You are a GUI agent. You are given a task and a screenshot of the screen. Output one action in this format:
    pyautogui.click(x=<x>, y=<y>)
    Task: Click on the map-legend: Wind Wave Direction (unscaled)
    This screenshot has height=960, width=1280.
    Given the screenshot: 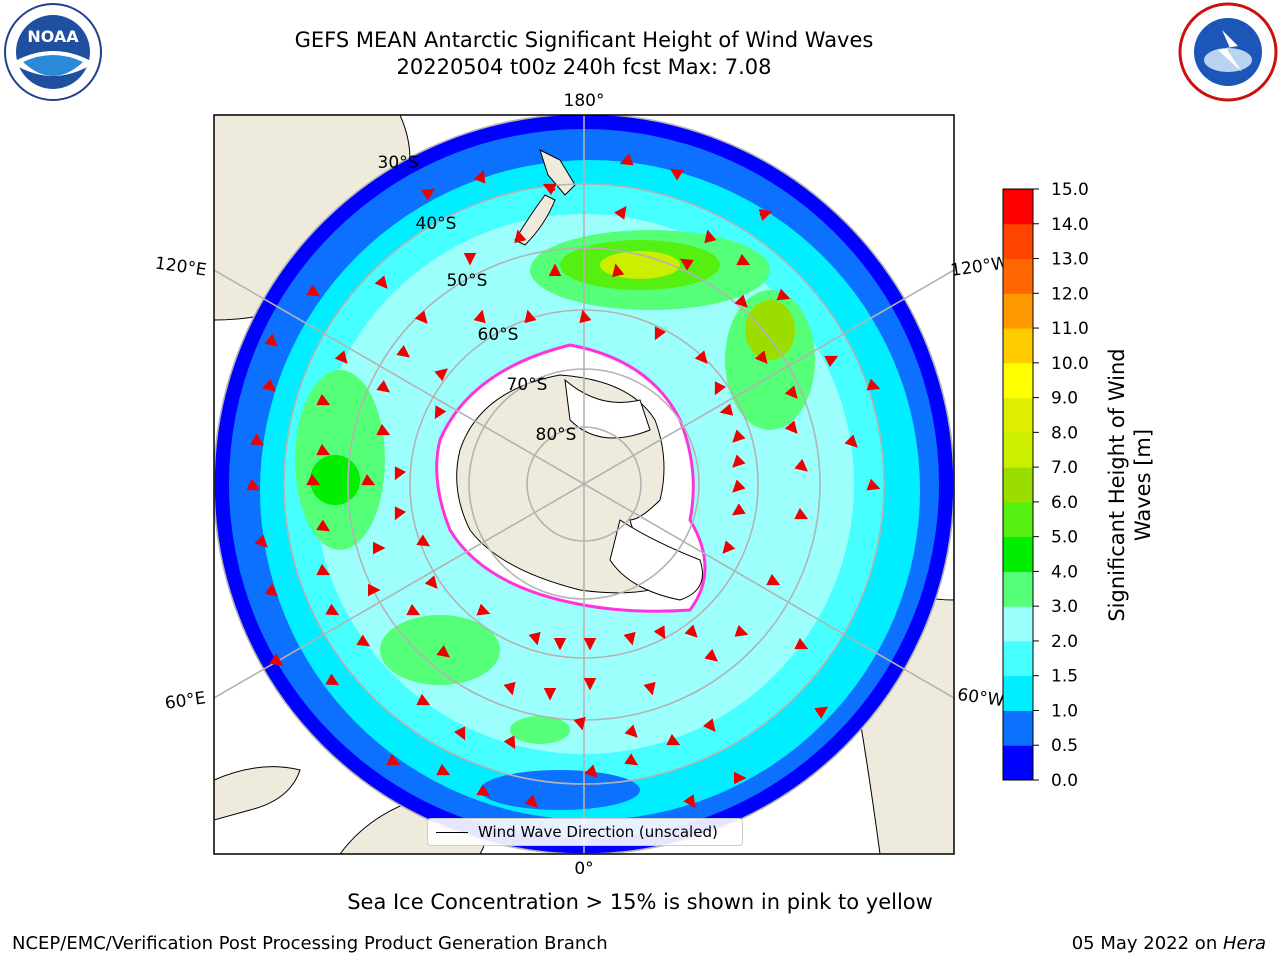 What is the action you would take?
    pyautogui.click(x=585, y=832)
    